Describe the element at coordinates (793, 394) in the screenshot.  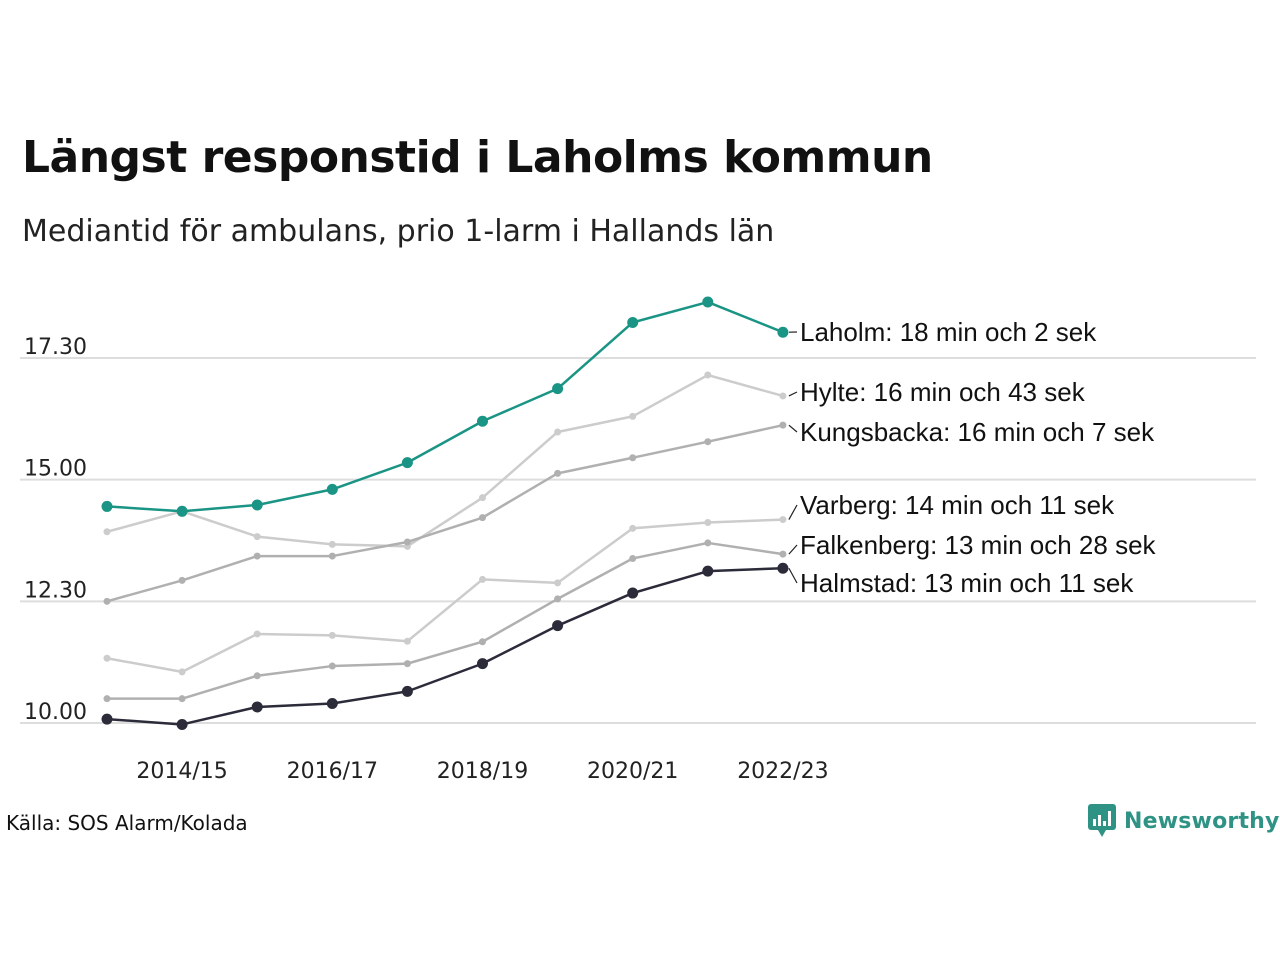
I see `label-leader-hylte` at that location.